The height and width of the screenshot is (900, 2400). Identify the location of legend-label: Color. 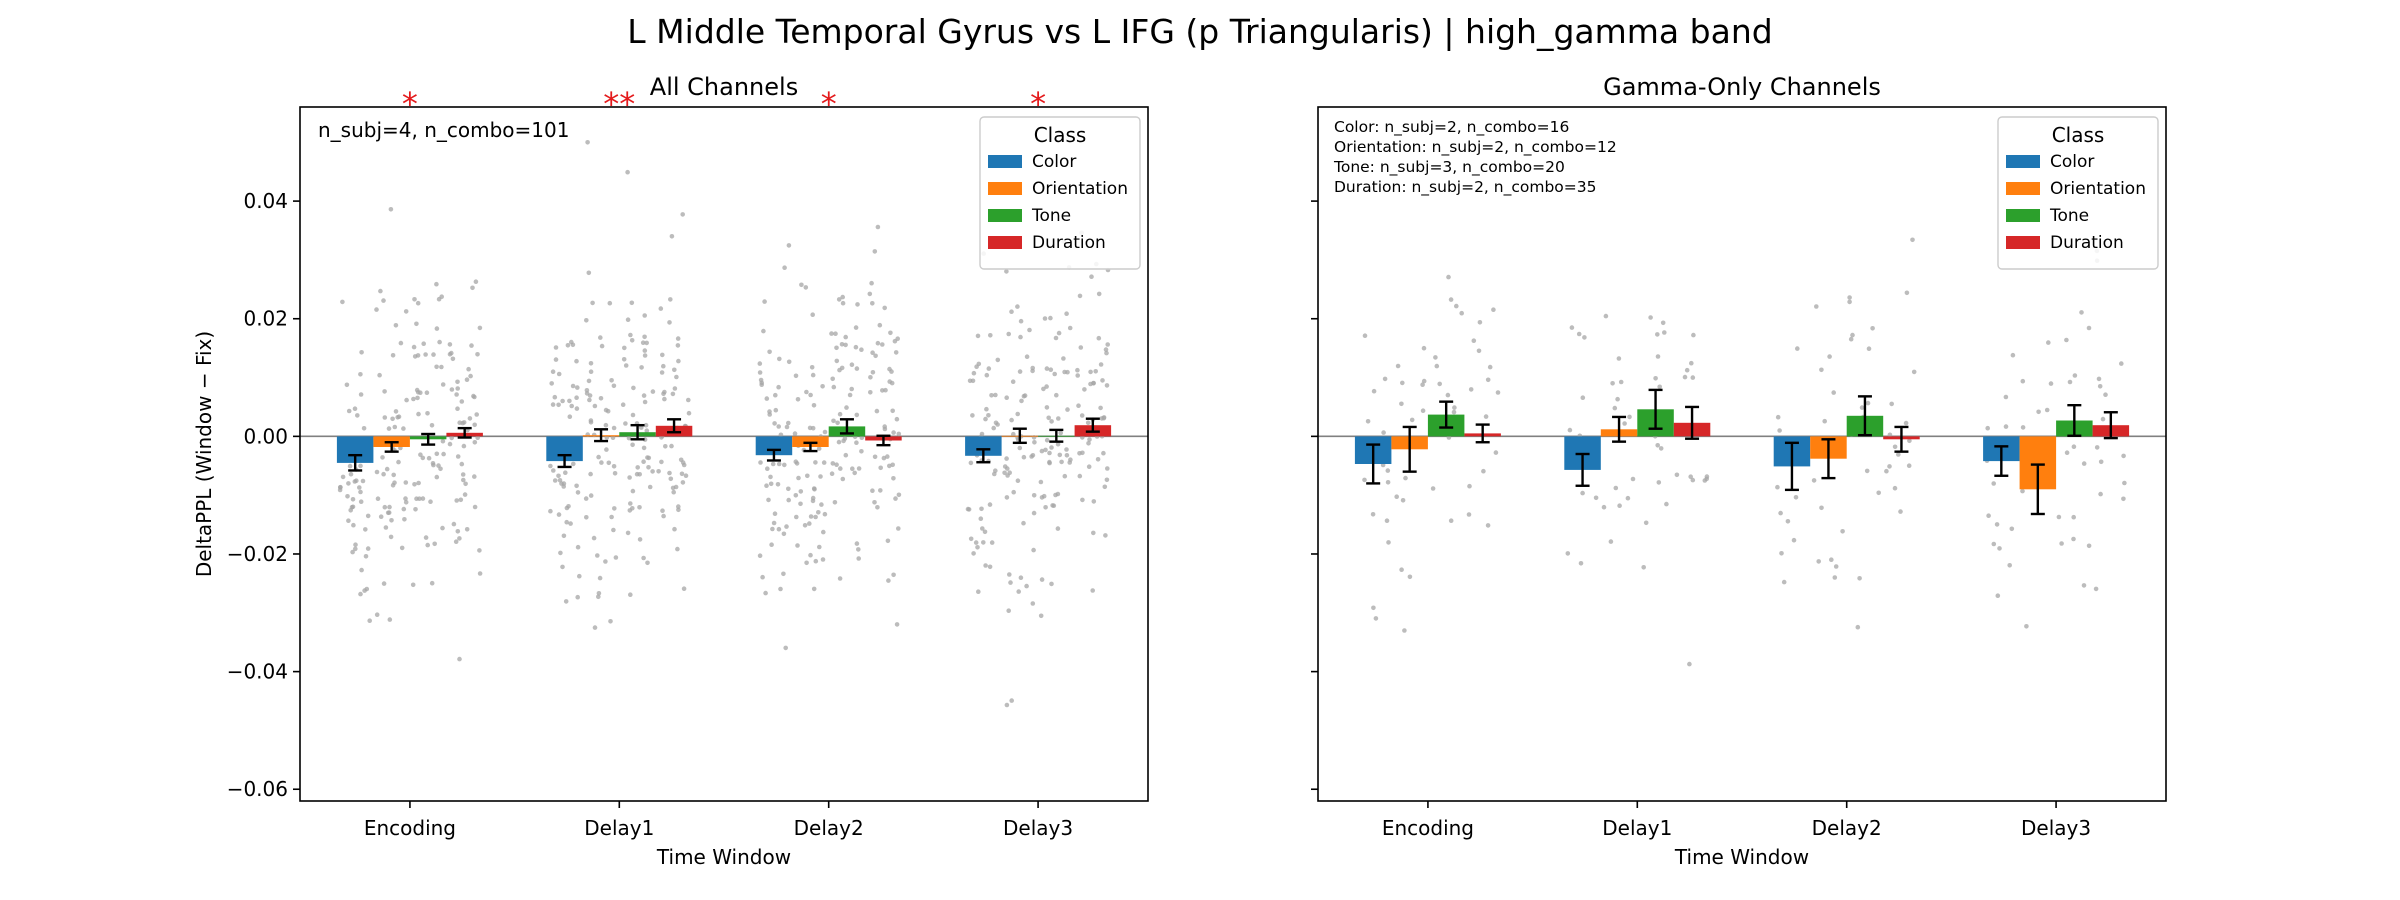
(1054, 162).